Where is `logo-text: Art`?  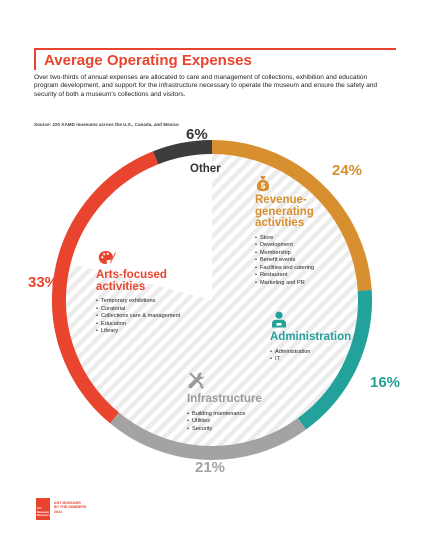
logo-text: Art is located at coordinates (39, 508).